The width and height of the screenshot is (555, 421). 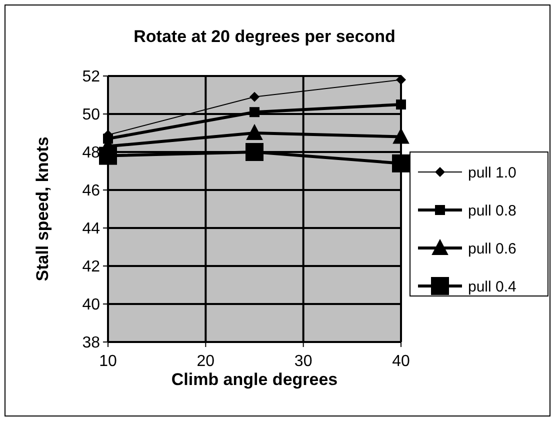 I want to click on y-tick-label: 48, so click(x=91, y=153).